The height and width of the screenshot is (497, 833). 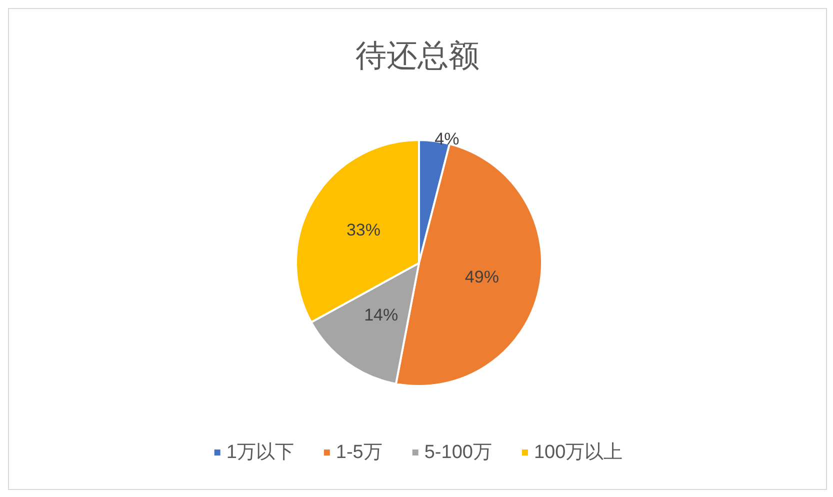 What do you see at coordinates (381, 315) in the screenshot?
I see `data-label: 14%` at bounding box center [381, 315].